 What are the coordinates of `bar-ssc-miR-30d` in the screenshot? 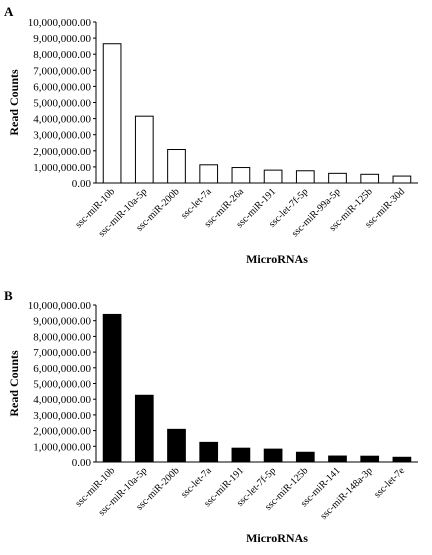 It's located at (402, 179).